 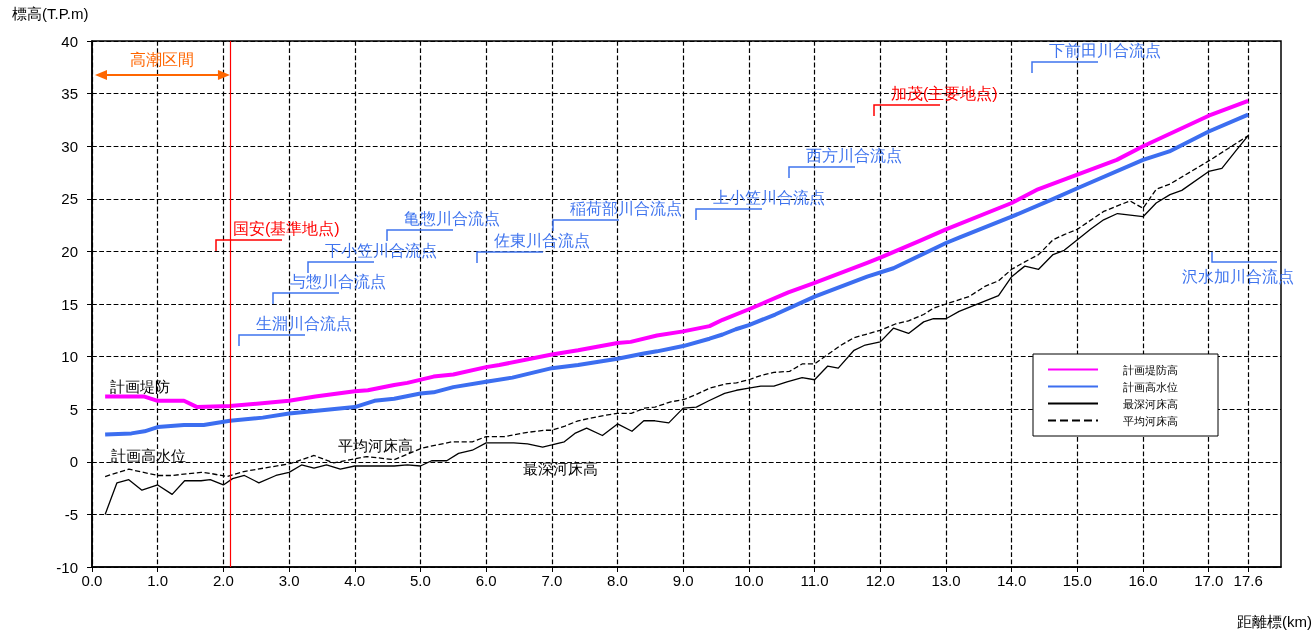 I want to click on x-tick-label: 14.0, so click(x=1012, y=580).